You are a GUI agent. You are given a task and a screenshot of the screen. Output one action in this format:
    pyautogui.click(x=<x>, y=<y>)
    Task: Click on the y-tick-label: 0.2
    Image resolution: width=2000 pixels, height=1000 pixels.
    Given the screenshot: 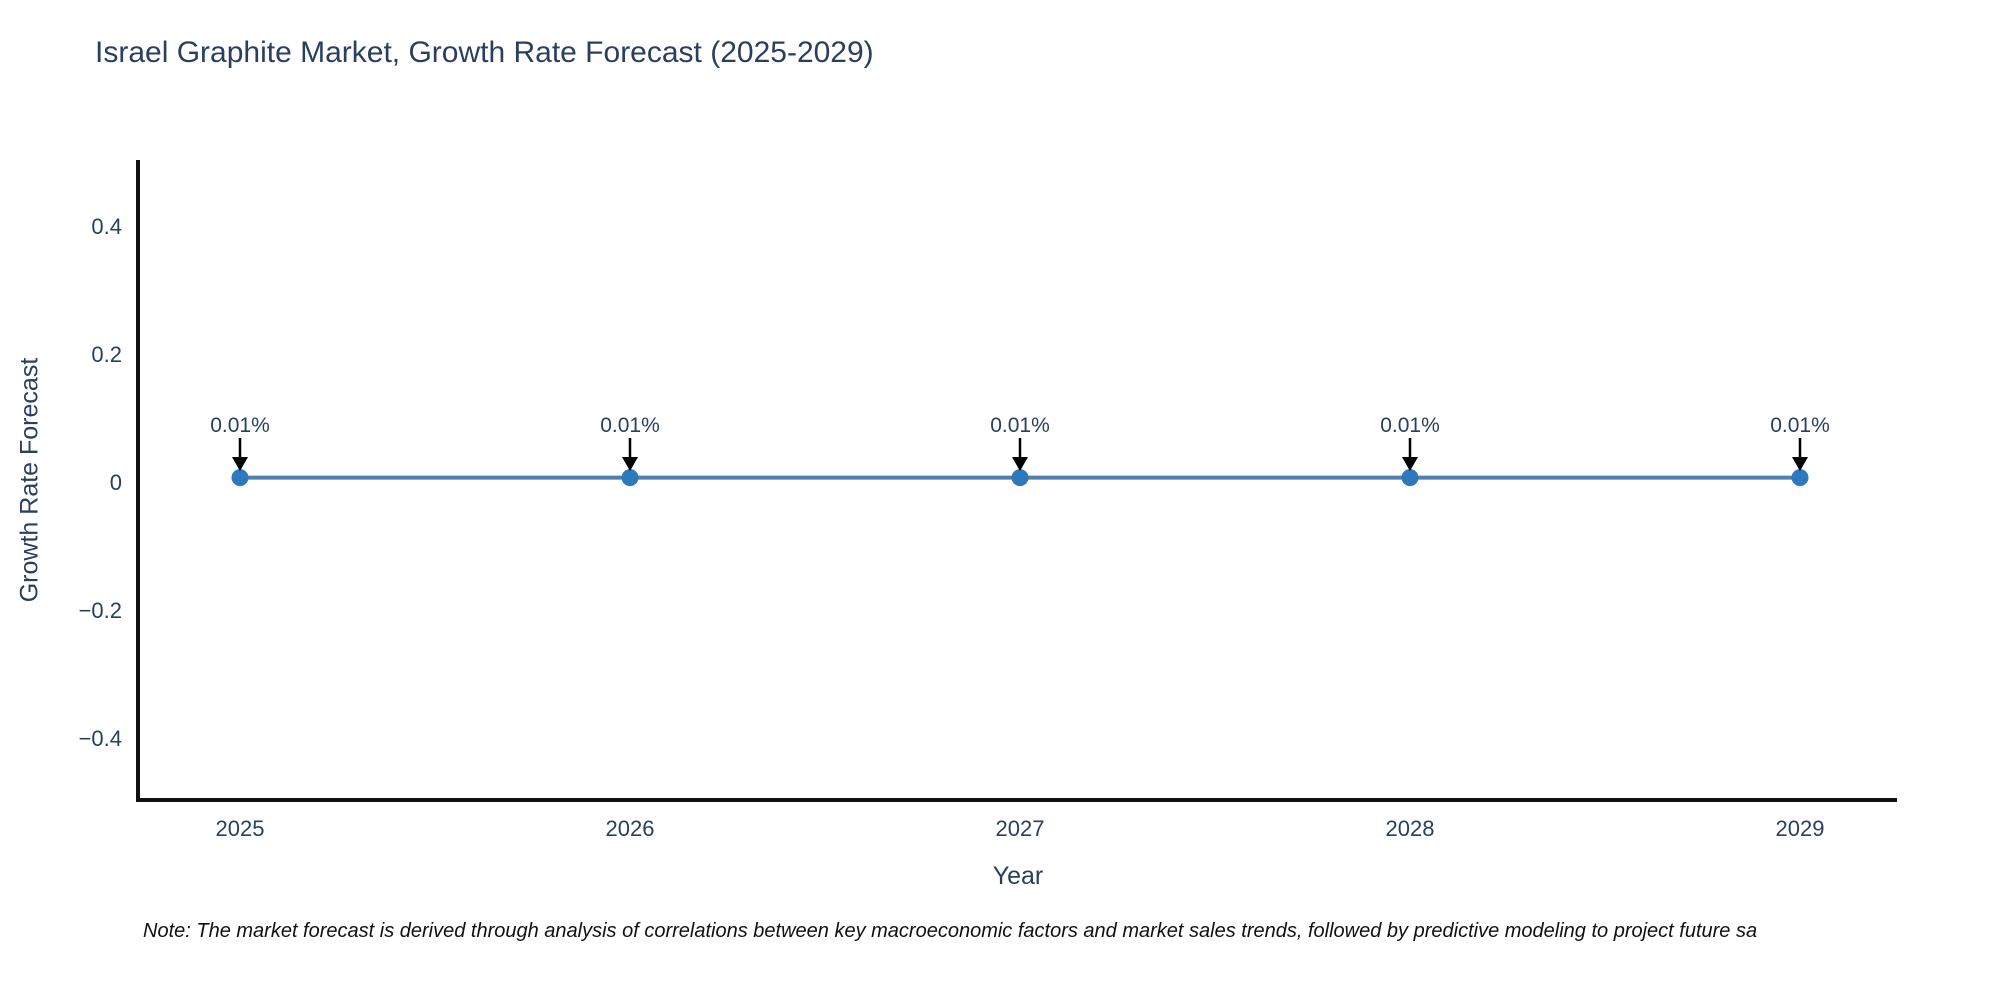 What is the action you would take?
    pyautogui.click(x=106, y=354)
    